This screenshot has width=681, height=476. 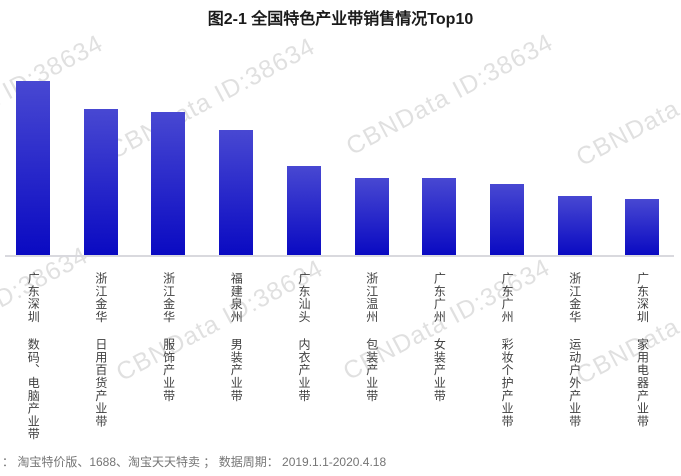 I want to click on category-label: 广东汕头 内衣产业带, so click(x=303, y=337).